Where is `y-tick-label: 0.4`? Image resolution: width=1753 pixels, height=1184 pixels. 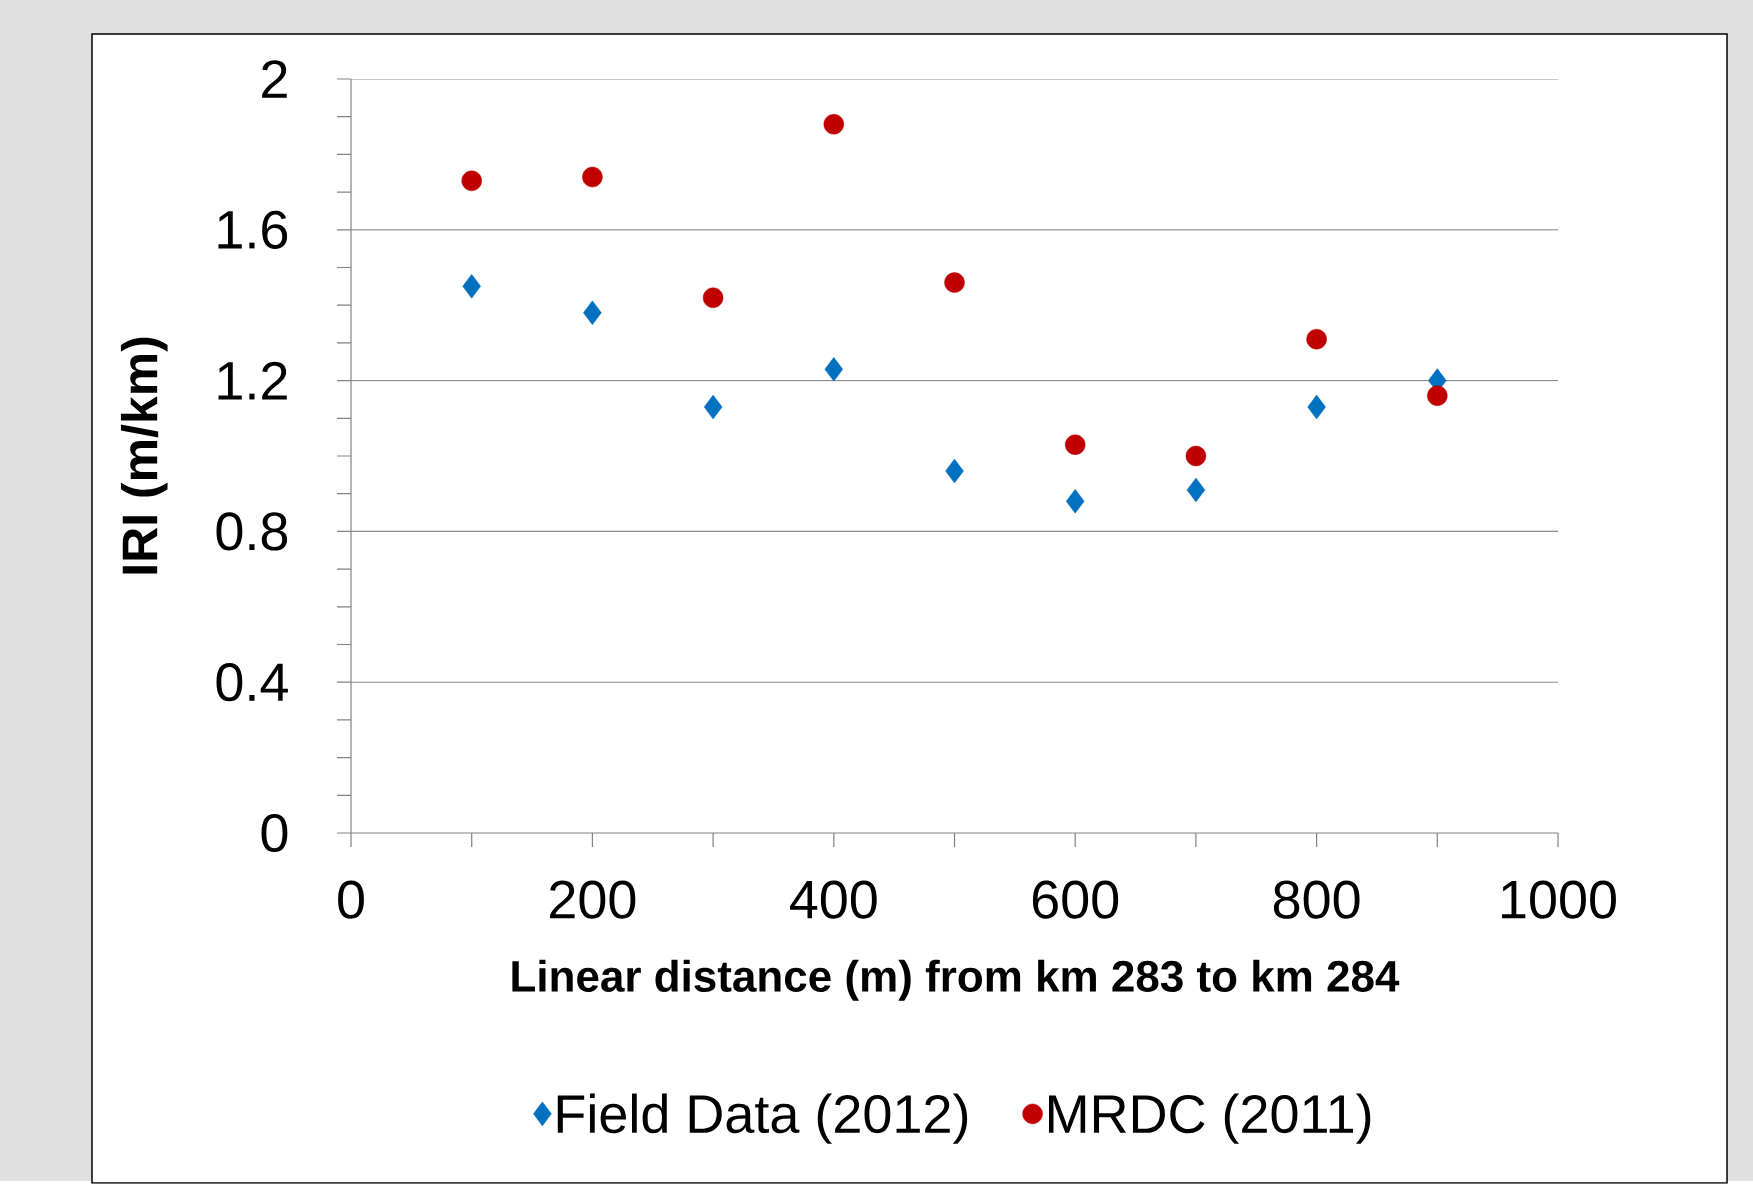 y-tick-label: 0.4 is located at coordinates (252, 682).